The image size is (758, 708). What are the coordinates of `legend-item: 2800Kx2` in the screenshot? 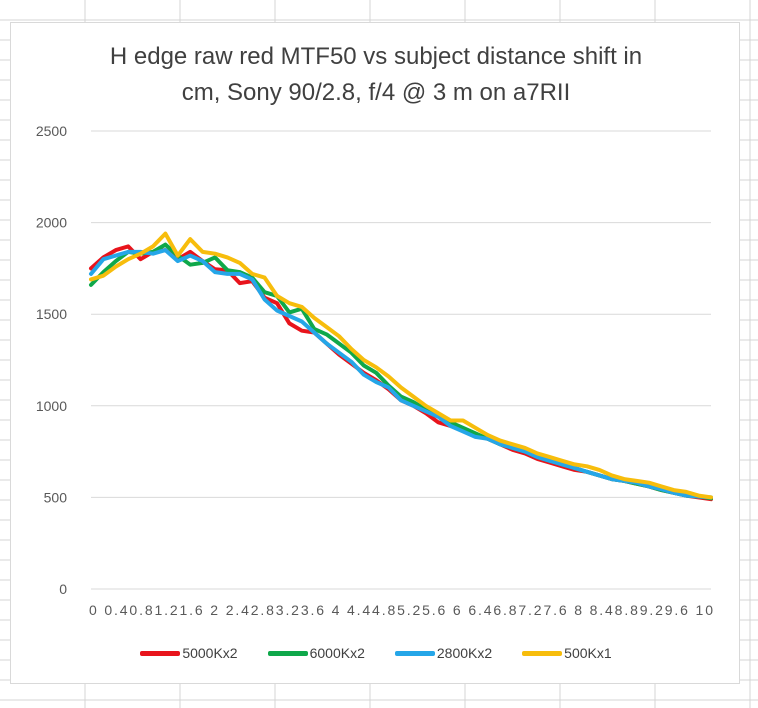 It's located at (443, 653).